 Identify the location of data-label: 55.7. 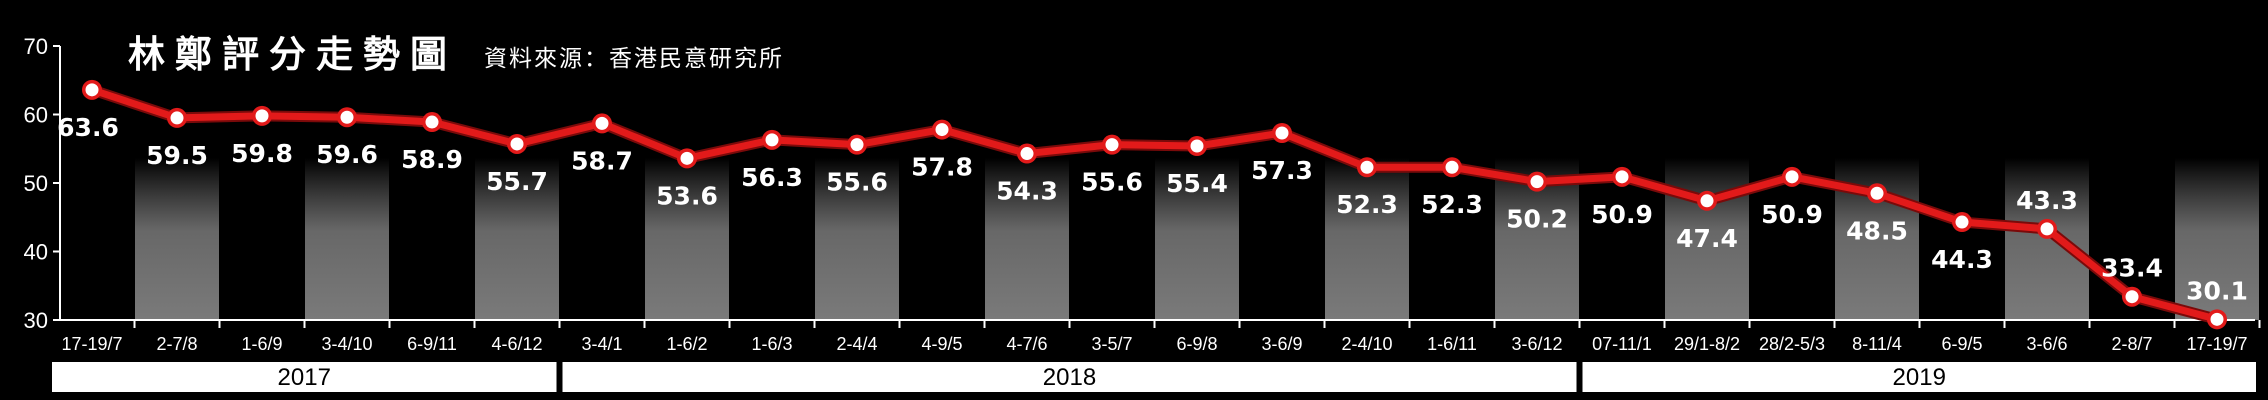
(517, 181).